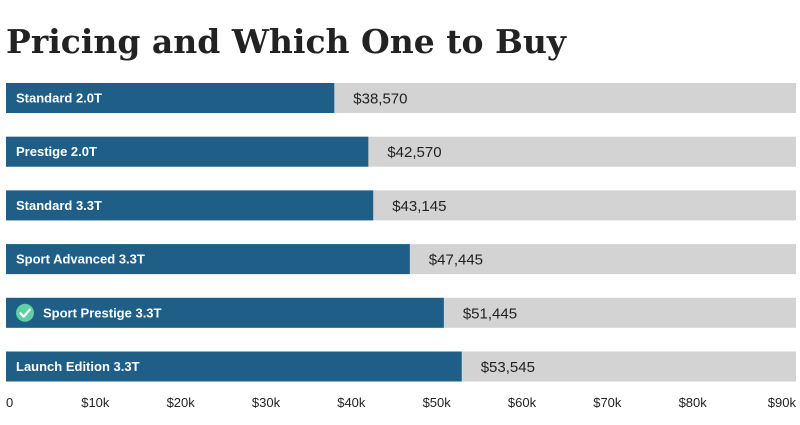 Image resolution: width=800 pixels, height=425 pixels. What do you see at coordinates (522, 402) in the screenshot?
I see `x-tick-label: $60k` at bounding box center [522, 402].